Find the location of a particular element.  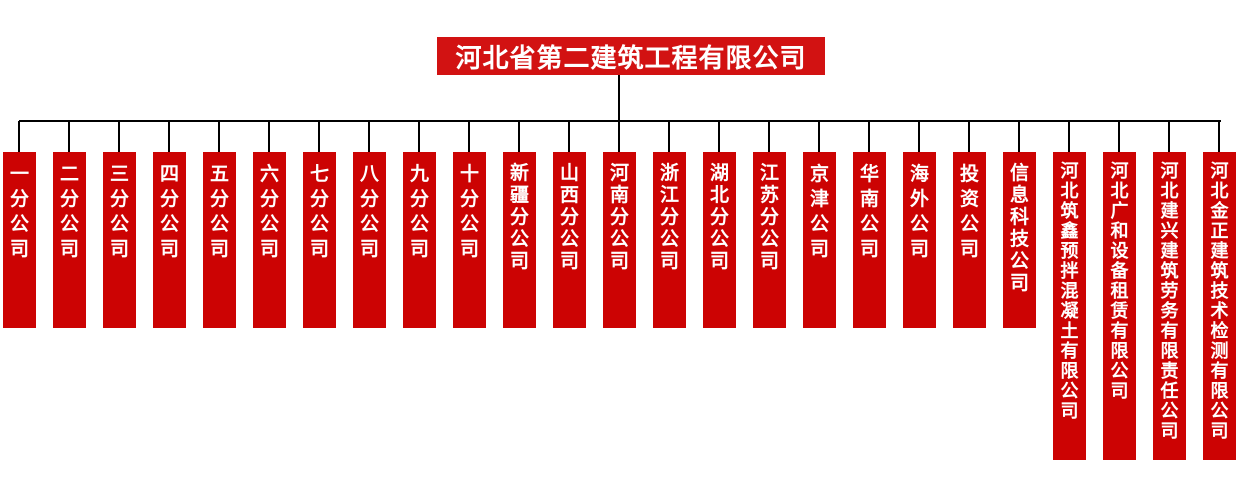

org-node: 五分公司 is located at coordinates (219, 240).